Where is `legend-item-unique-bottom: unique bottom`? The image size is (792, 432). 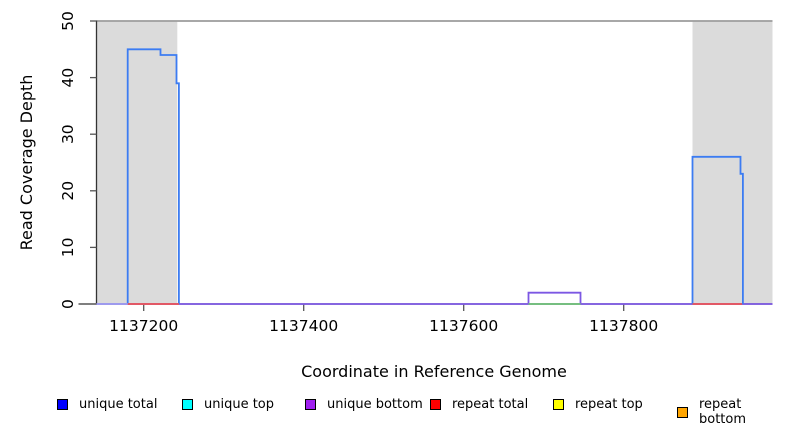 legend-item-unique-bottom: unique bottom is located at coordinates (364, 404).